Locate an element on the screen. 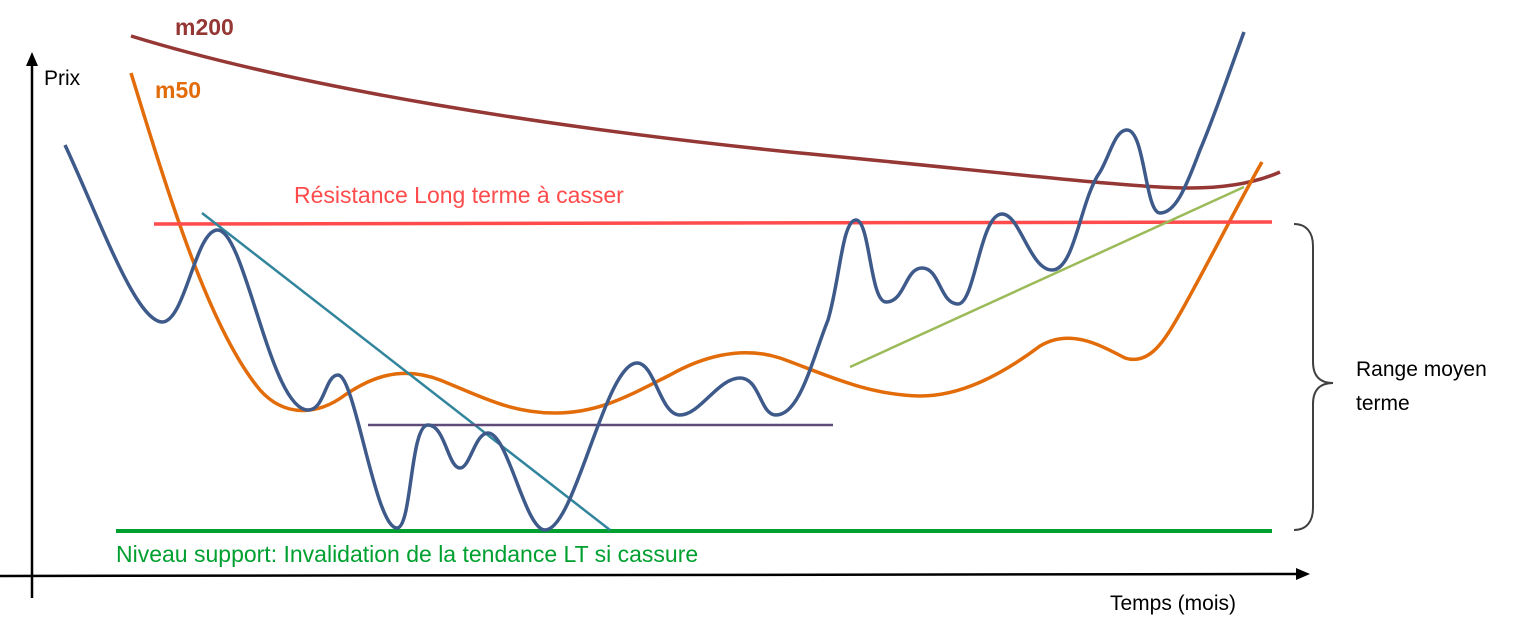 This screenshot has width=1529, height=635. range-label-line1: Range moyen is located at coordinates (1421, 369).